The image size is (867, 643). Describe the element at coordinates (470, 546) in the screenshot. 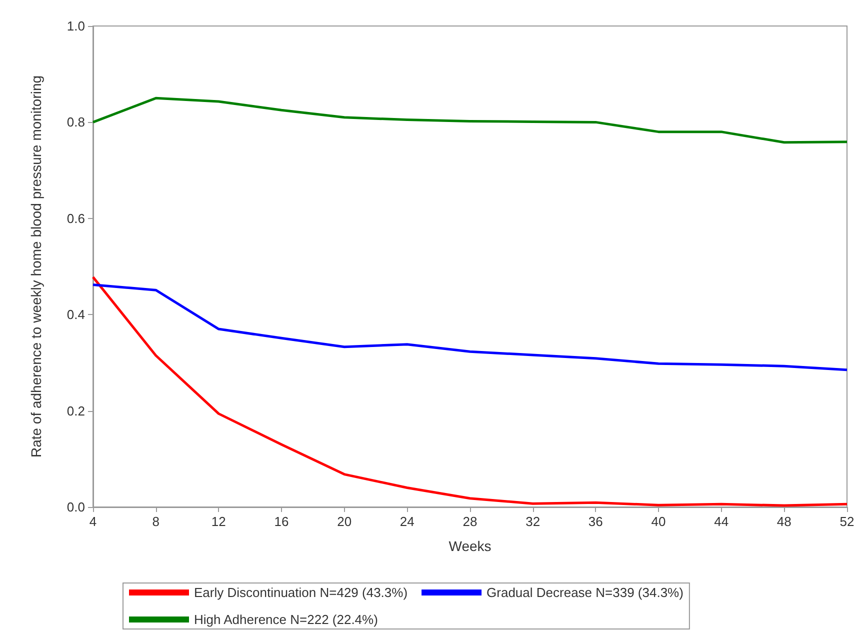

I see `x-axis-title: Weeks` at that location.